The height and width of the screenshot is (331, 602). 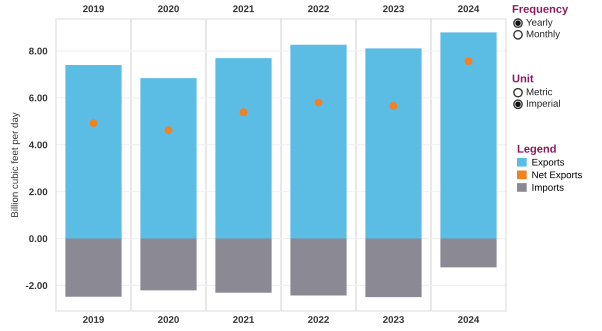 I want to click on x-tick-label: 2022, so click(x=318, y=319).